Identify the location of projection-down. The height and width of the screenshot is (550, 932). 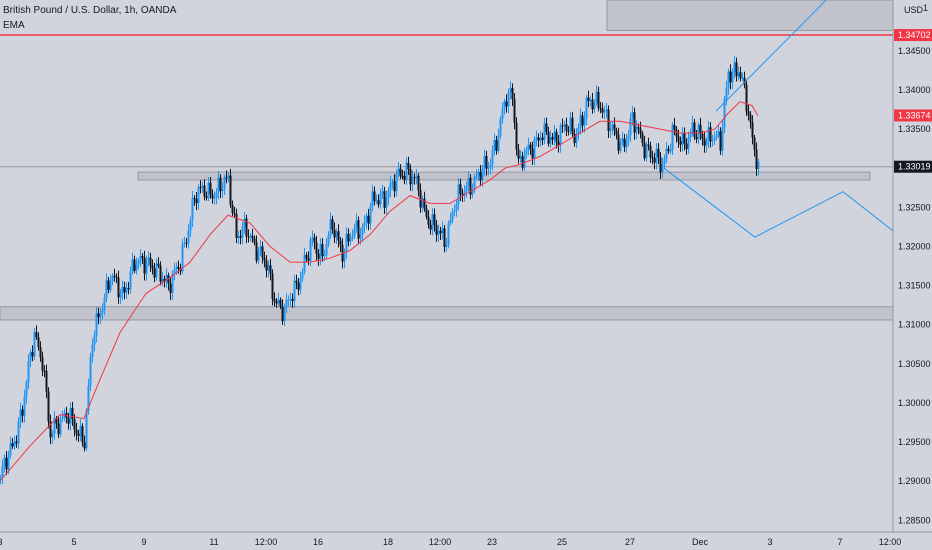
(778, 202).